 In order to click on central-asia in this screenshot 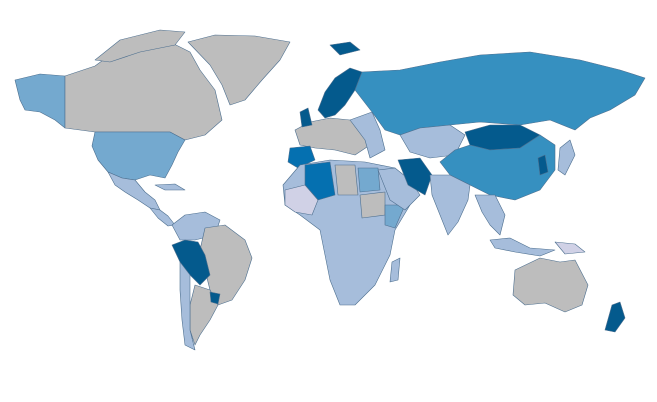, I will do `click(432, 141)`.